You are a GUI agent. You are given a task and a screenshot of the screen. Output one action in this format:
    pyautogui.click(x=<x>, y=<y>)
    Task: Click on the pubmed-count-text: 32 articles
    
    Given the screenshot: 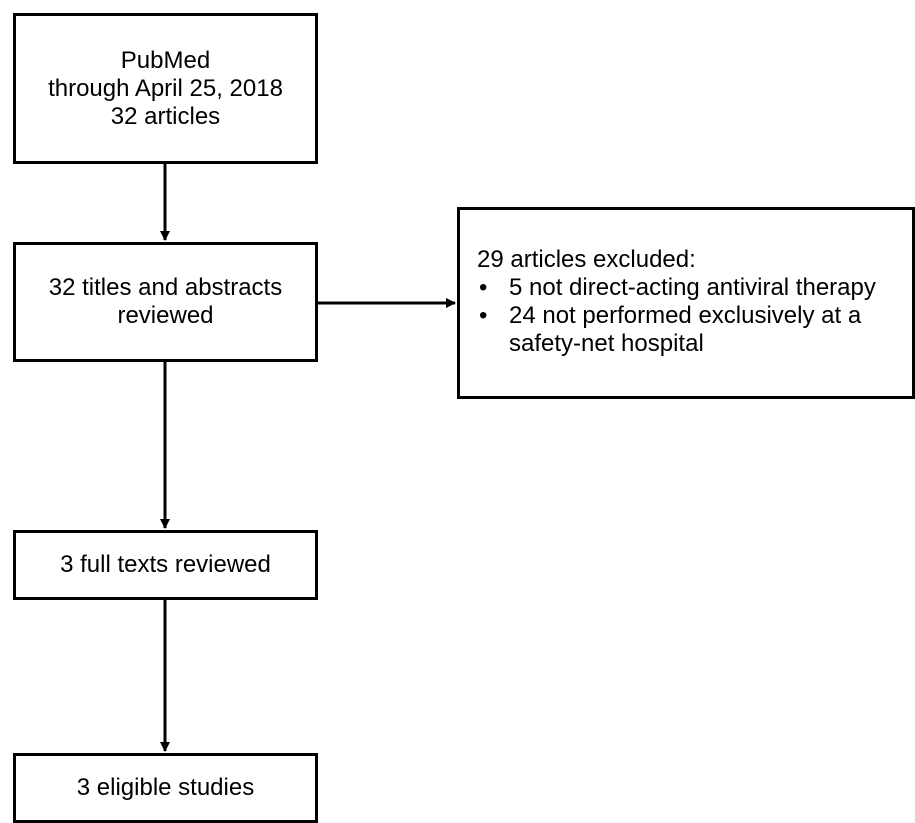 What is the action you would take?
    pyautogui.click(x=165, y=116)
    